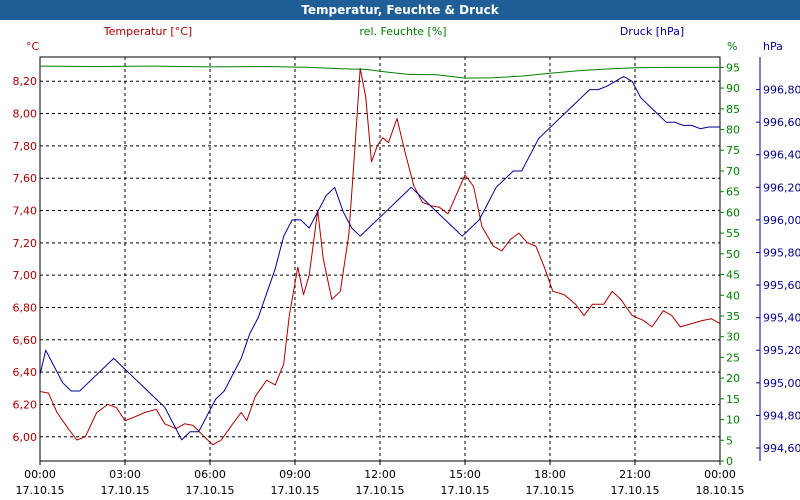  Describe the element at coordinates (33, 46) in the screenshot. I see `temperature-unit-label: °C` at that location.